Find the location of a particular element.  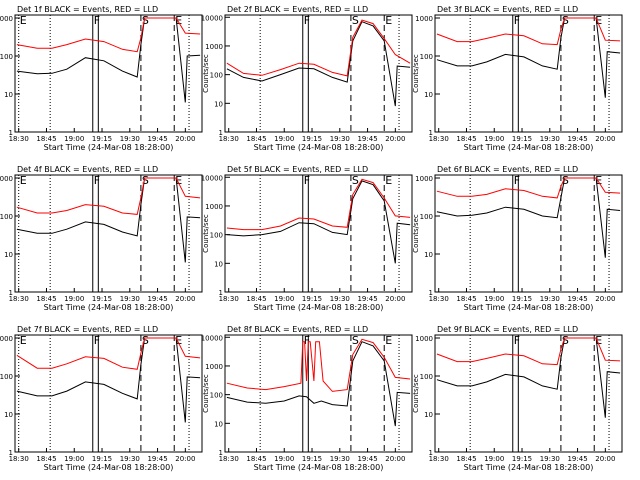

chart-title: Det 8f BLACK = Events, RED = LLD is located at coordinates (297, 329).